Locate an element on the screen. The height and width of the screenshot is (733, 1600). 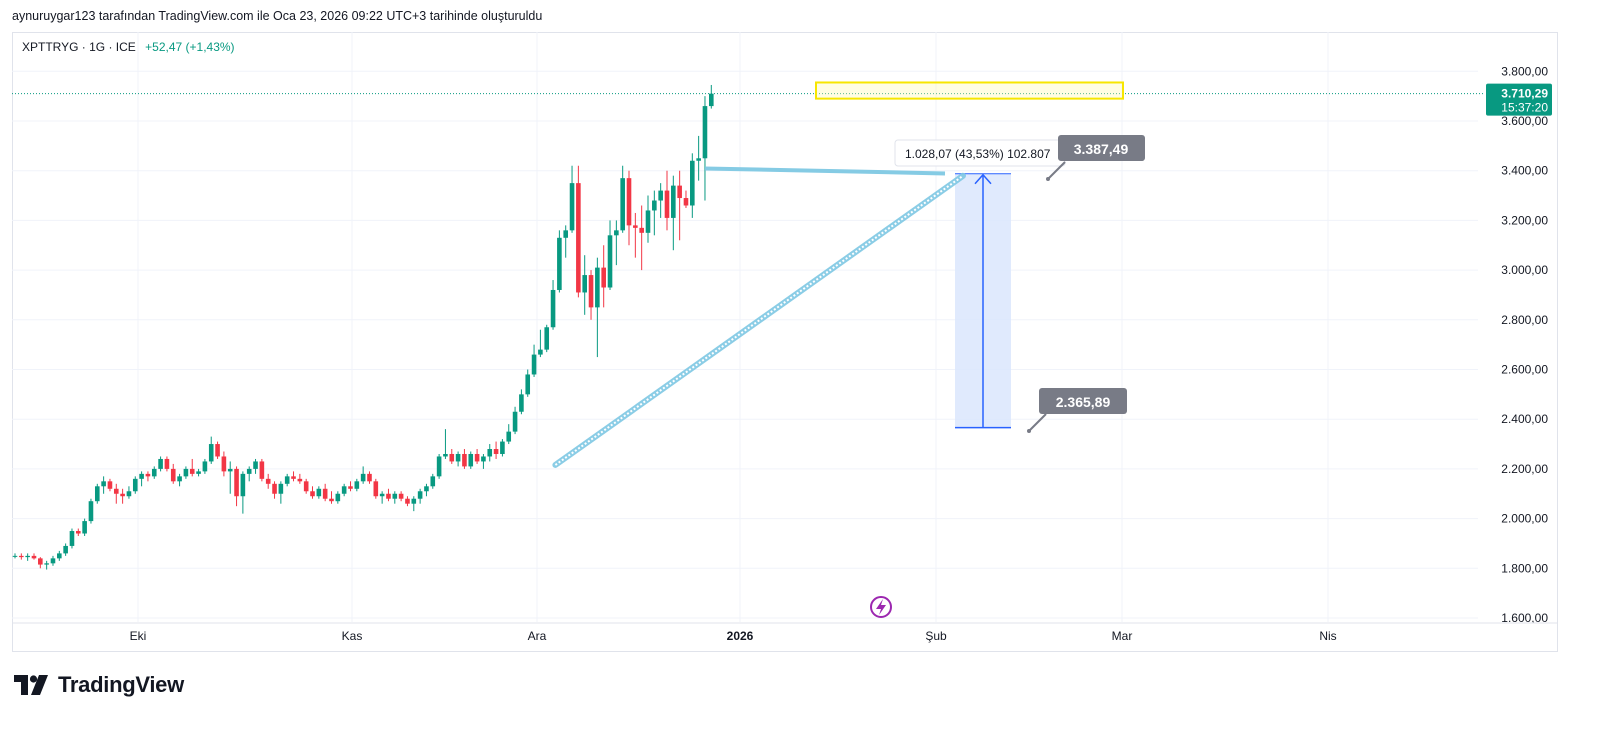
highlight-zone-box is located at coordinates (969, 90).